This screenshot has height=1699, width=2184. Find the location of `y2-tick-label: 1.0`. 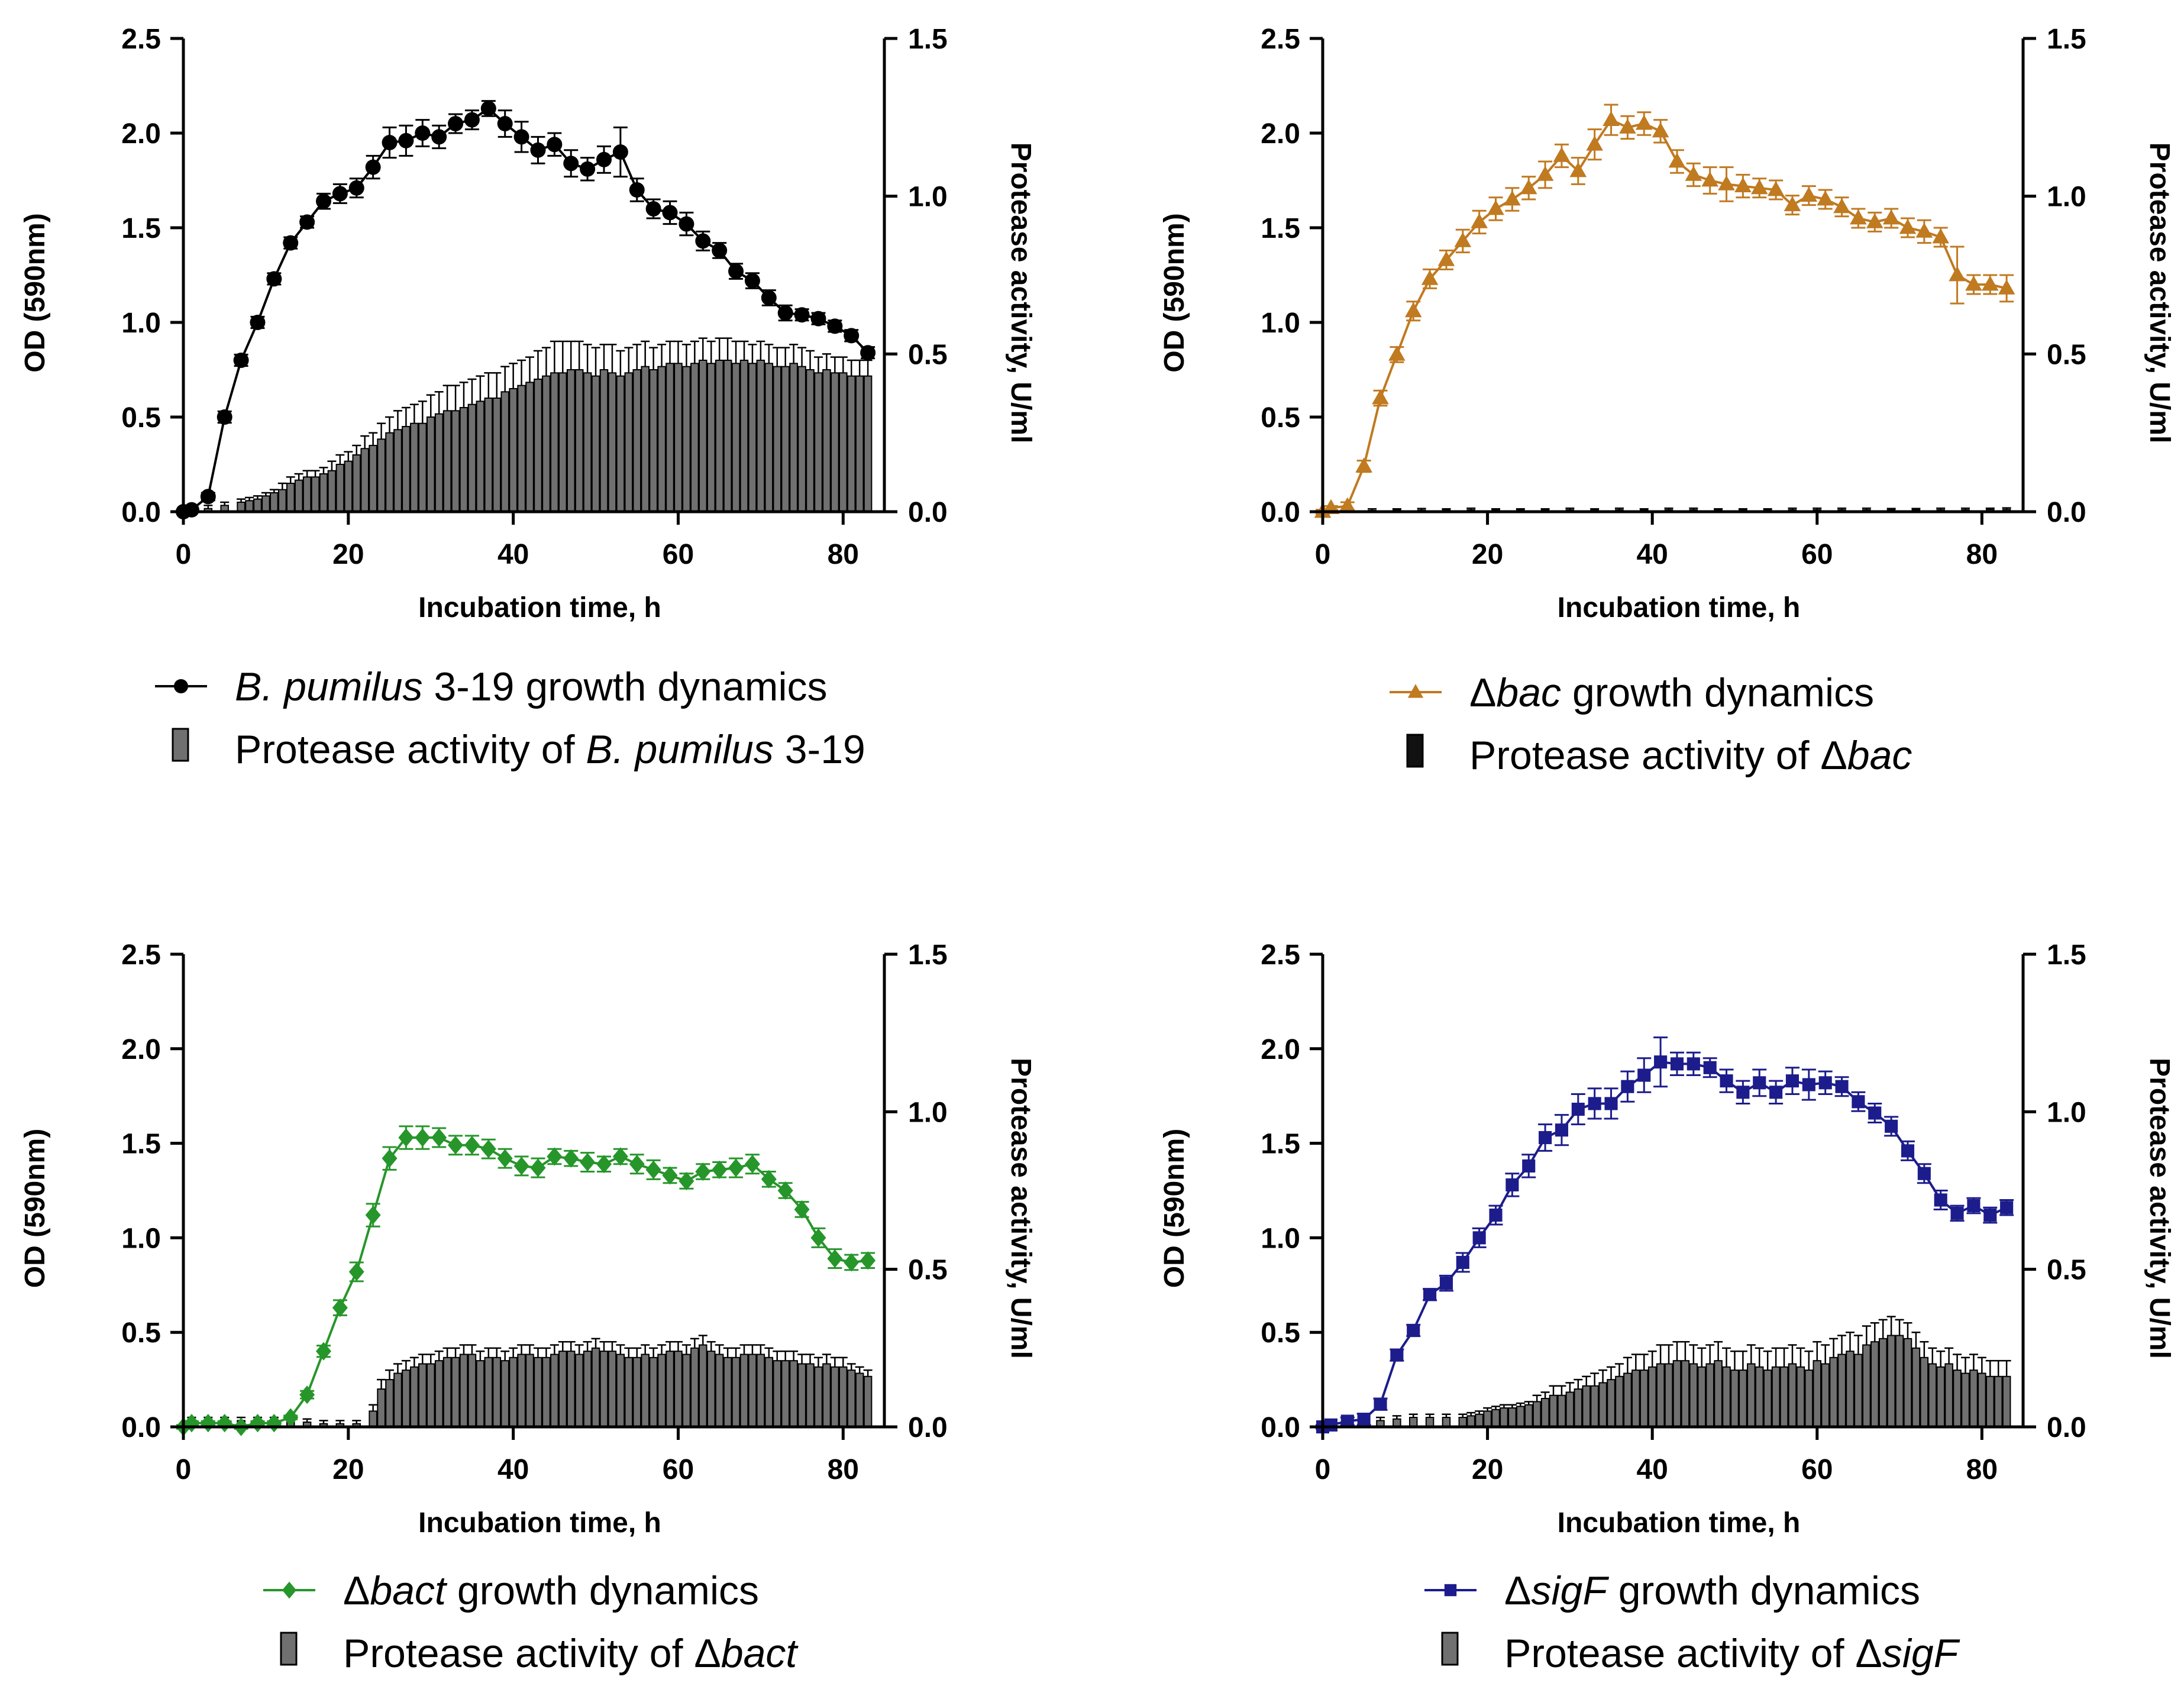

y2-tick-label: 1.0 is located at coordinates (2066, 197).